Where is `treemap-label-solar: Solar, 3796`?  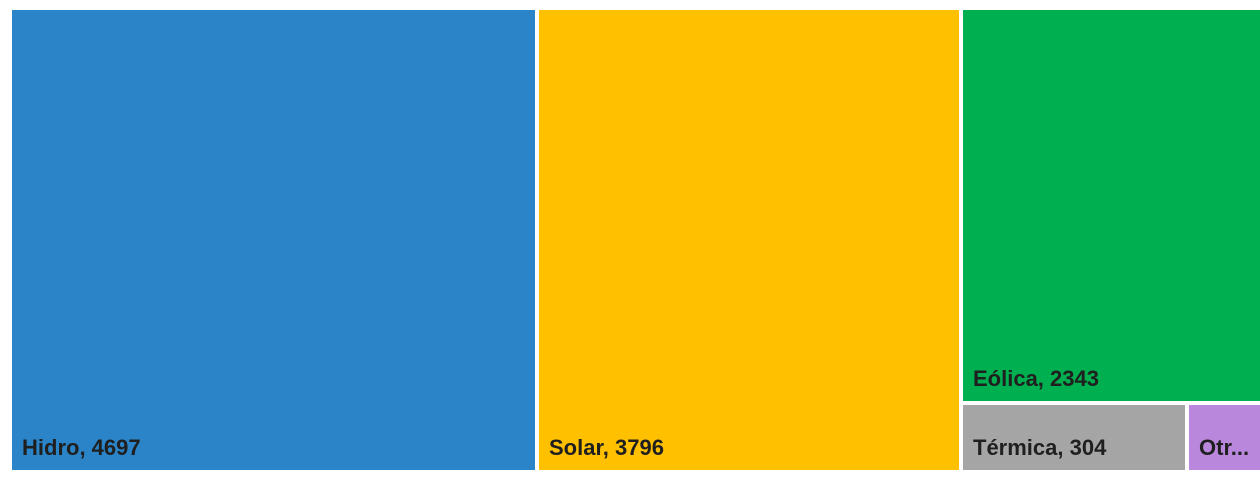 treemap-label-solar: Solar, 3796 is located at coordinates (606, 447).